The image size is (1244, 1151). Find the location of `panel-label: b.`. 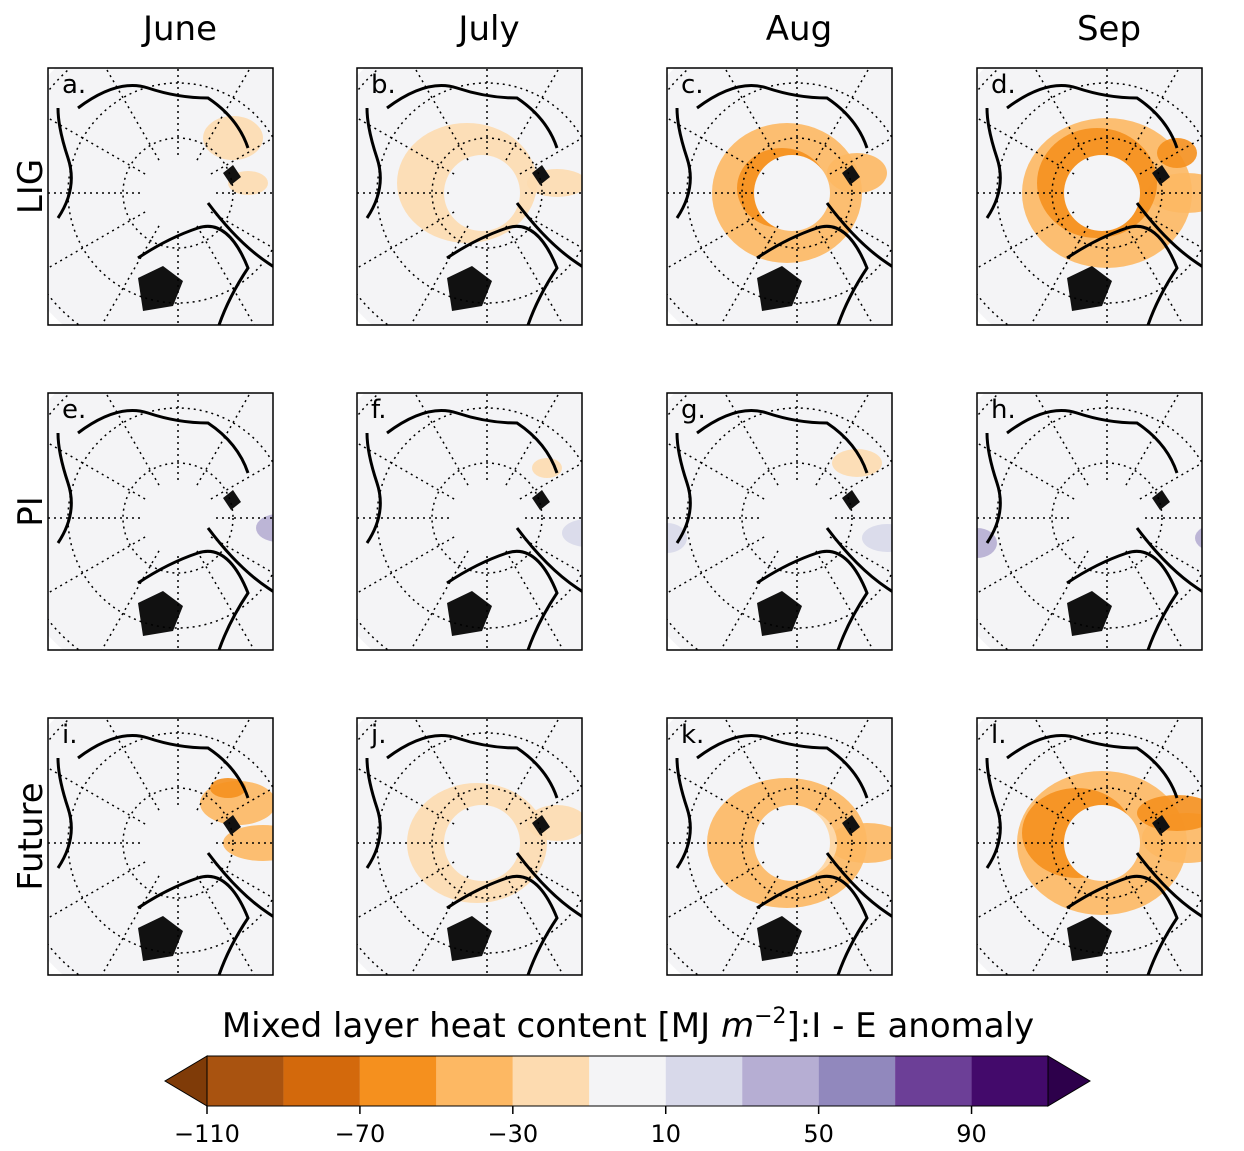

panel-label: b. is located at coordinates (383, 85).